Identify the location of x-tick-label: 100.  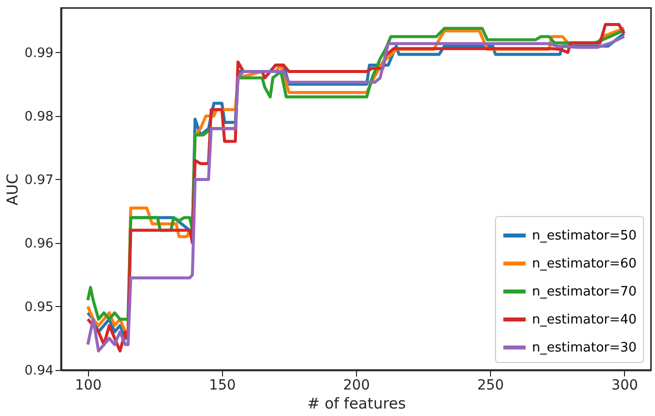
(88, 386).